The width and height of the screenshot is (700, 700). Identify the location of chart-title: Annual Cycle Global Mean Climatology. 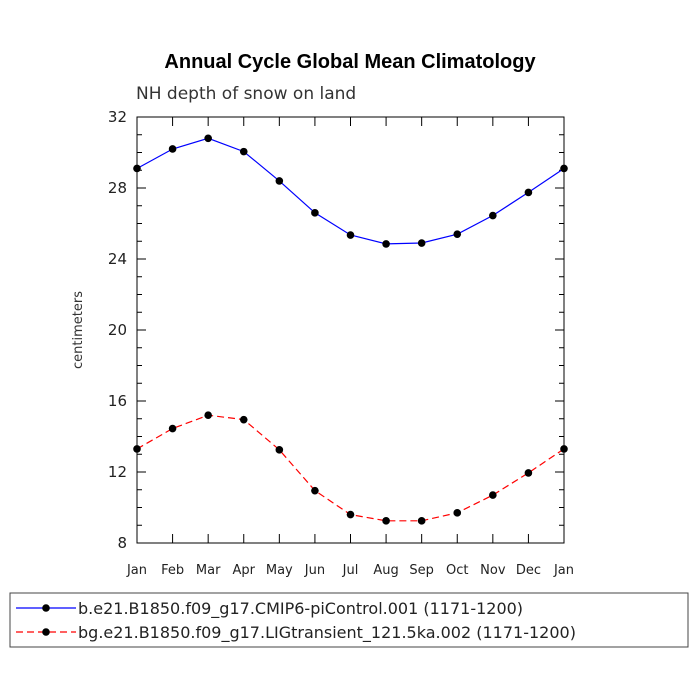
(350, 62).